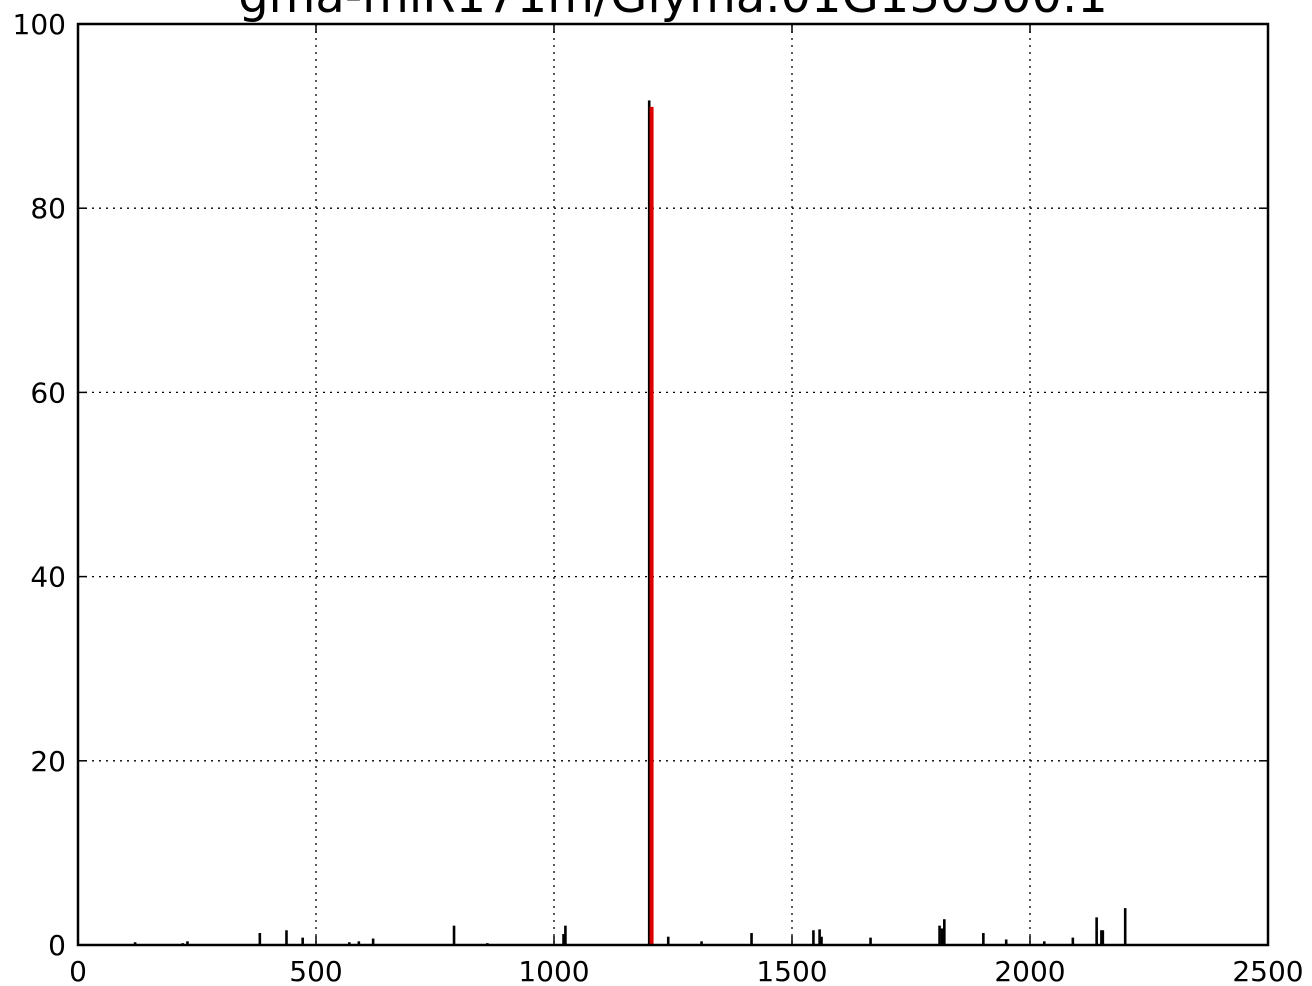 This screenshot has width=1312, height=986. Describe the element at coordinates (673, 12) in the screenshot. I see `chart-title: gma-miR171m/Glyma.01G130500.1` at that location.